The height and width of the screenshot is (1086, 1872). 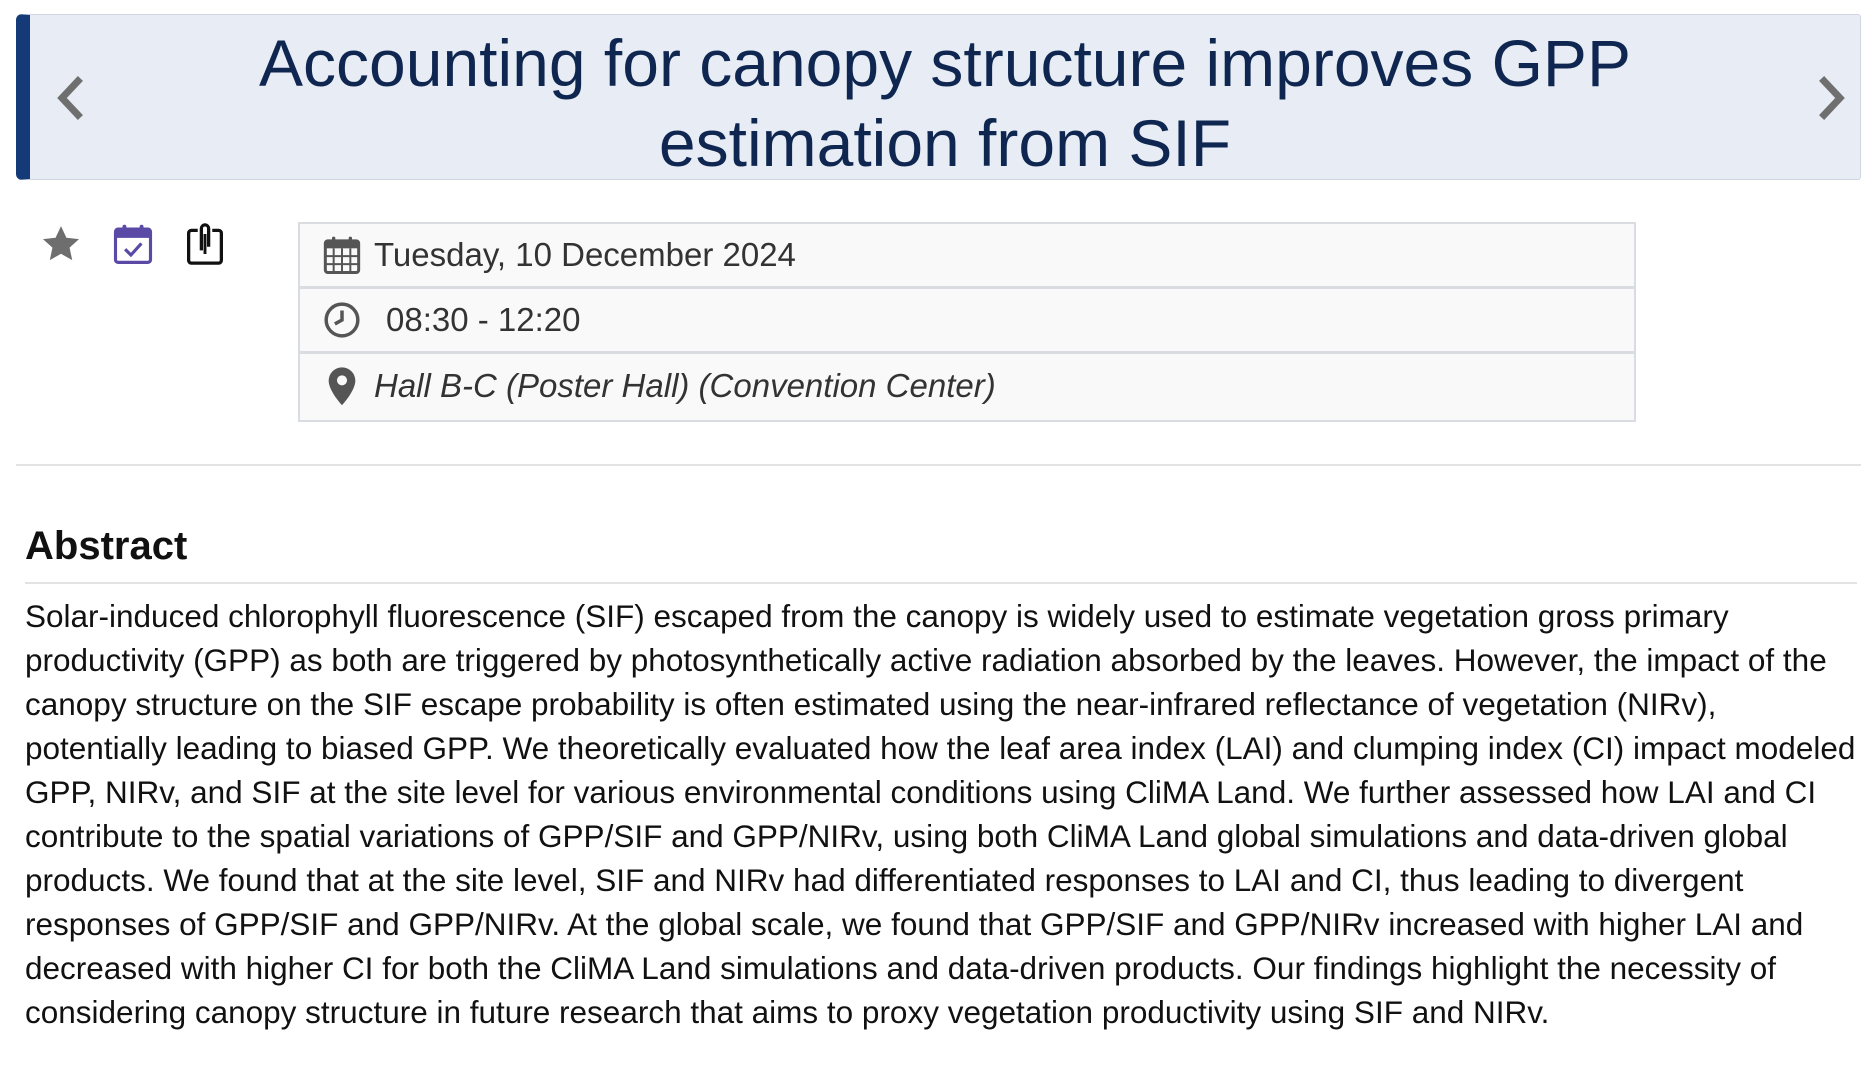 What do you see at coordinates (342, 320) in the screenshot?
I see `clock-icon` at bounding box center [342, 320].